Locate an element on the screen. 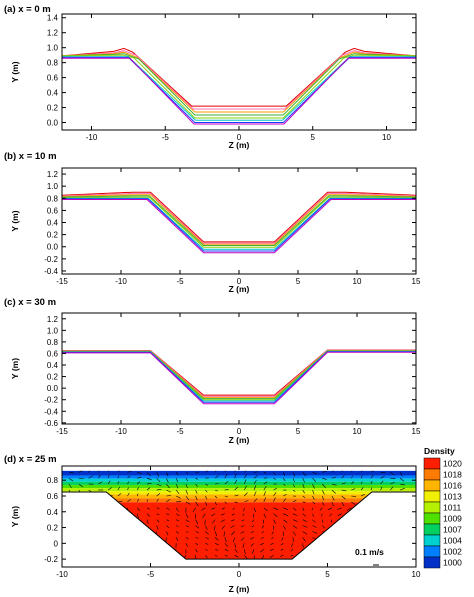 Image resolution: width=474 pixels, height=597 pixels. panel-a-y-tick-label: 1.4 is located at coordinates (53, 18).